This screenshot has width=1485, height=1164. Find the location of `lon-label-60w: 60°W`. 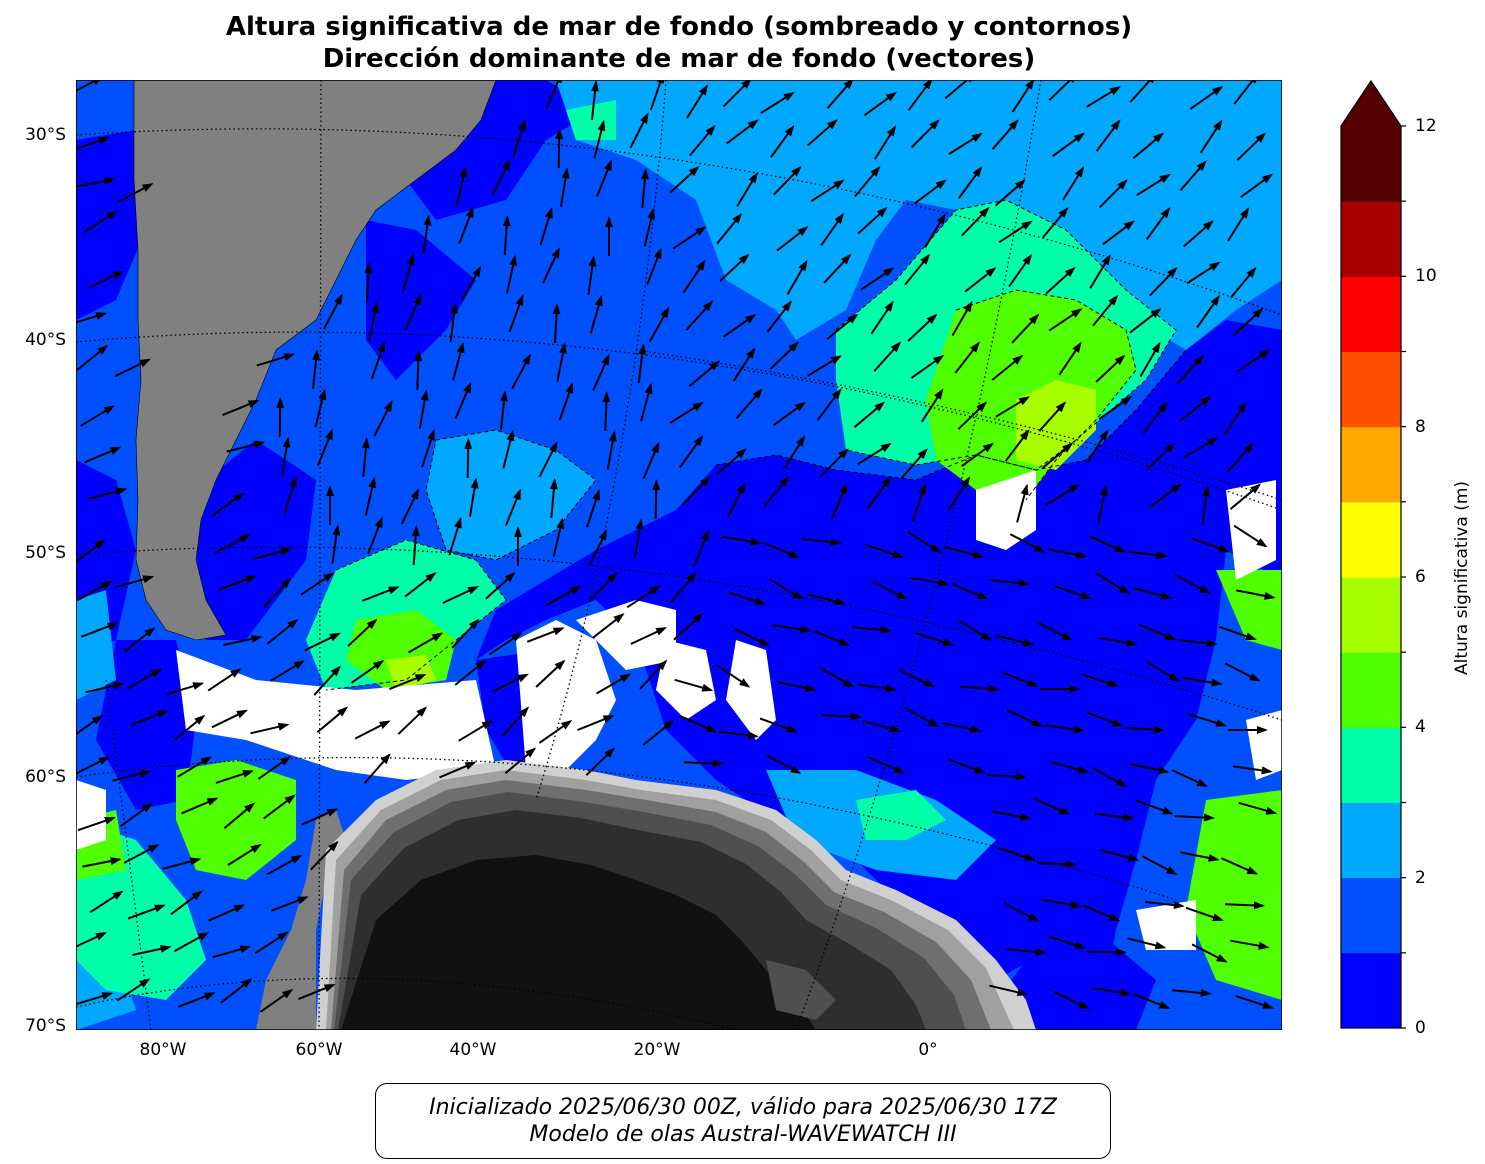

lon-label-60w: 60°W is located at coordinates (319, 1050).